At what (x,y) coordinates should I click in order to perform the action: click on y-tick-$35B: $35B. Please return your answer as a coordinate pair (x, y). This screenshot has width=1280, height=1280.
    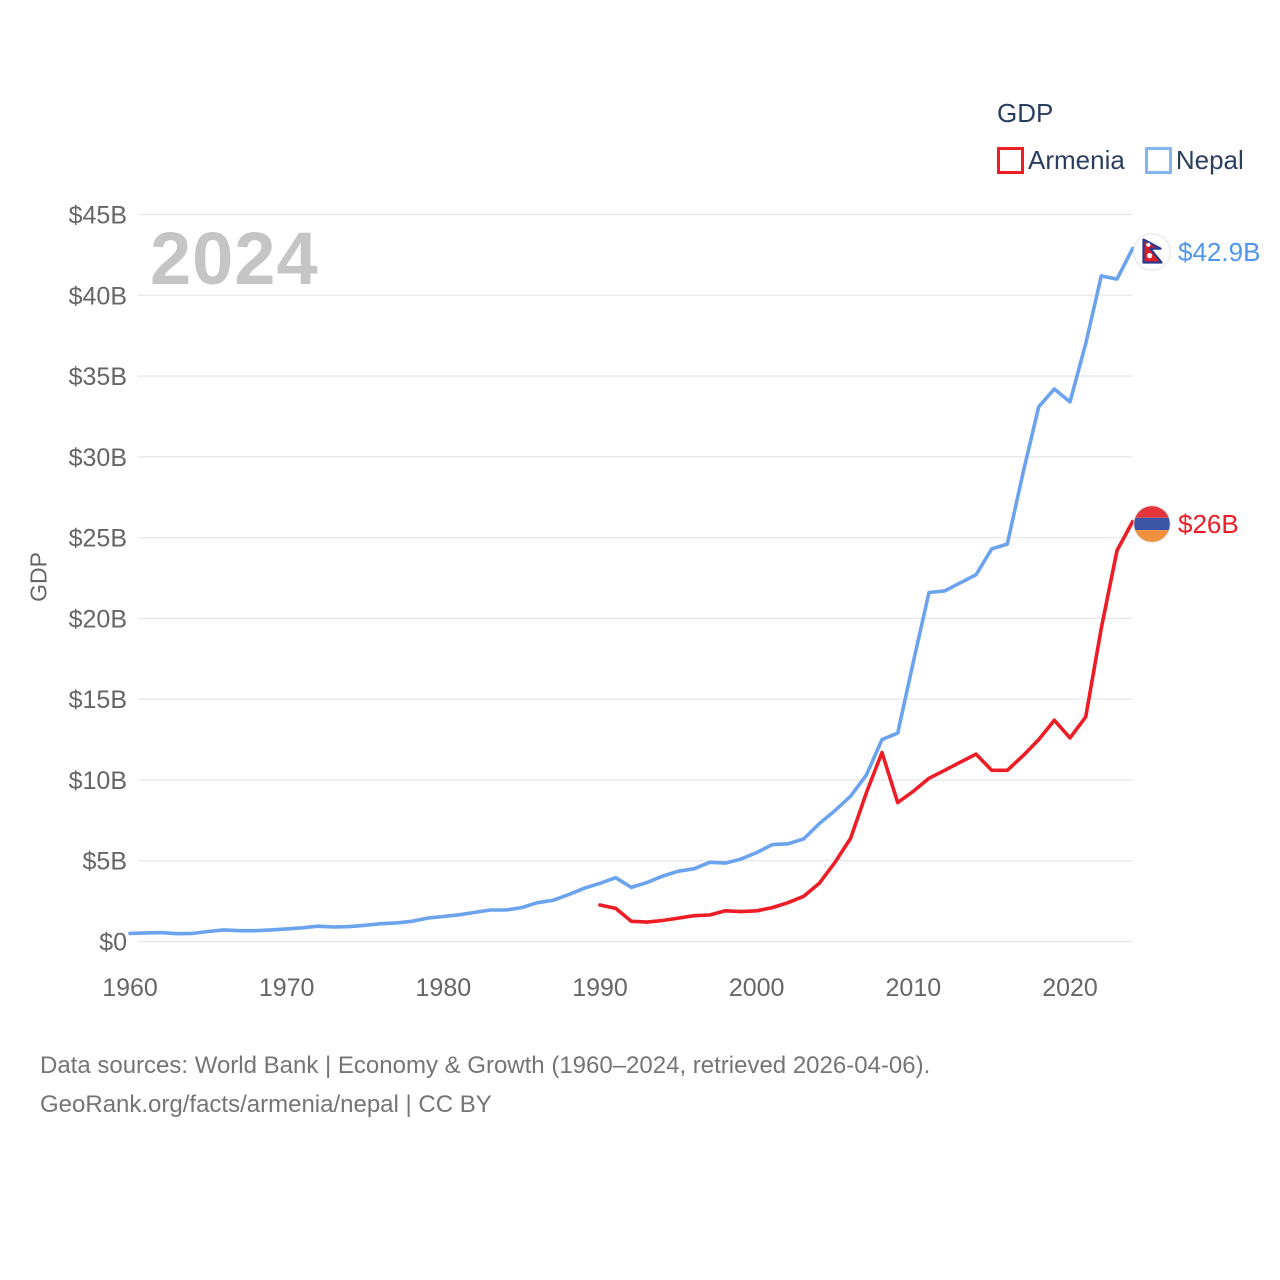
    Looking at the image, I should click on (98, 377).